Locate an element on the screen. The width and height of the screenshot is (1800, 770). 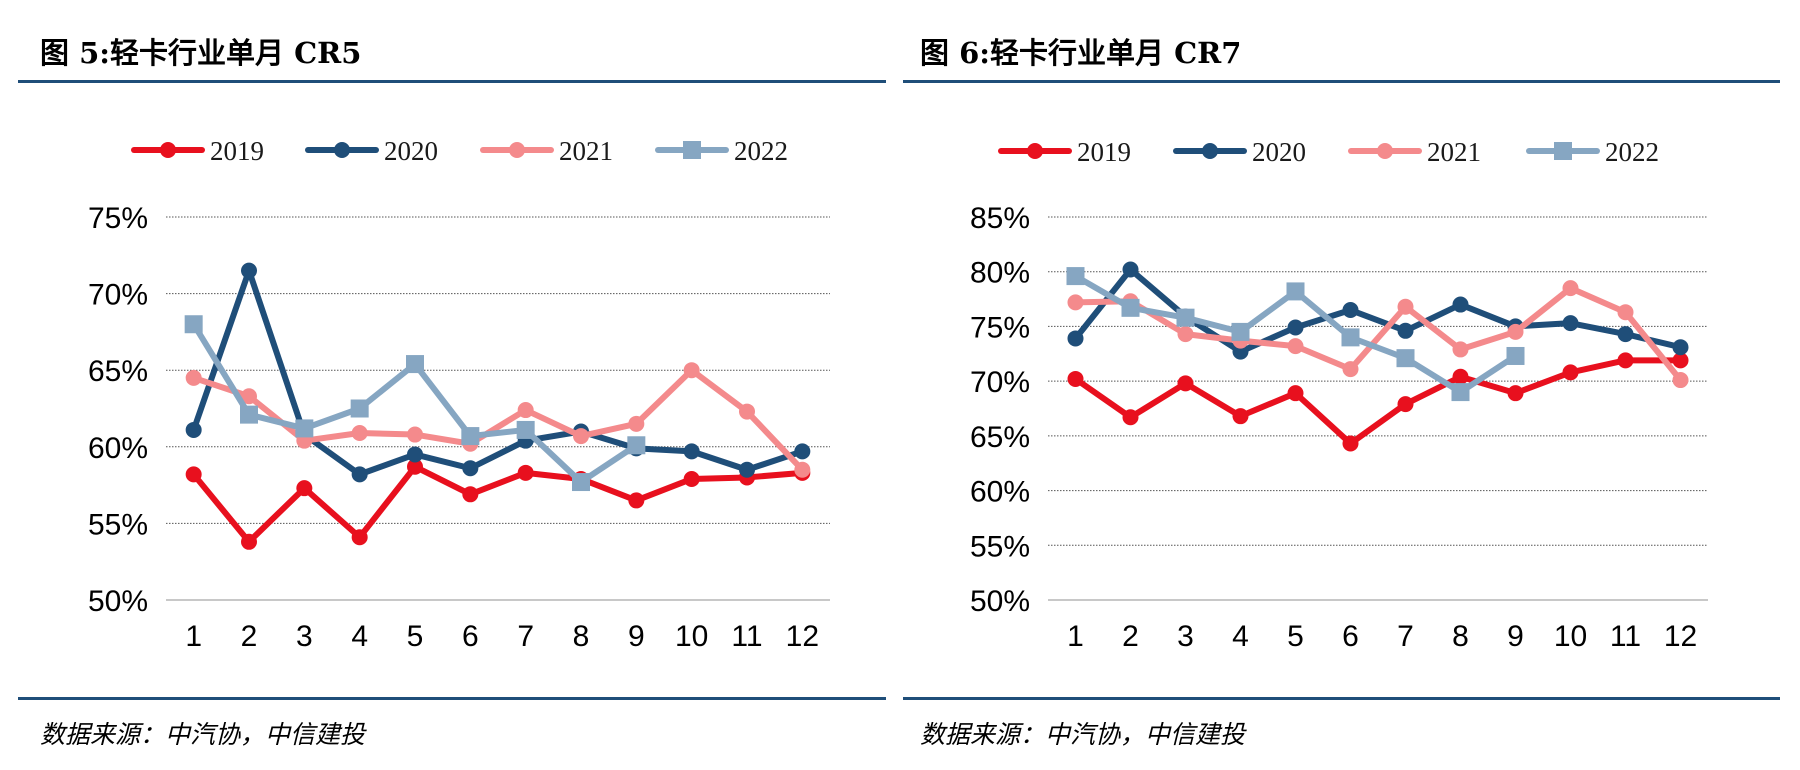
right-source-note: 数据来源：中汽协，中信建投 is located at coordinates (1083, 734).